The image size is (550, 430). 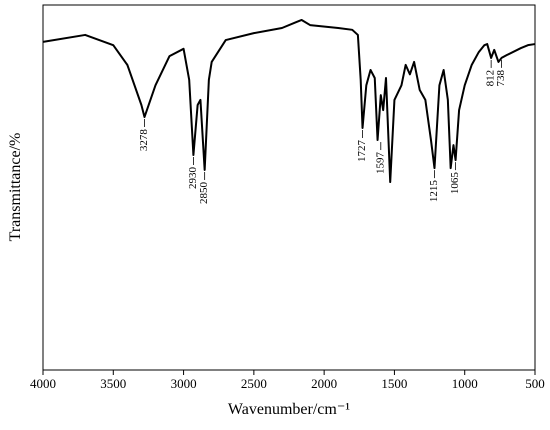 What do you see at coordinates (184, 383) in the screenshot?
I see `x-tick-label: 3000` at bounding box center [184, 383].